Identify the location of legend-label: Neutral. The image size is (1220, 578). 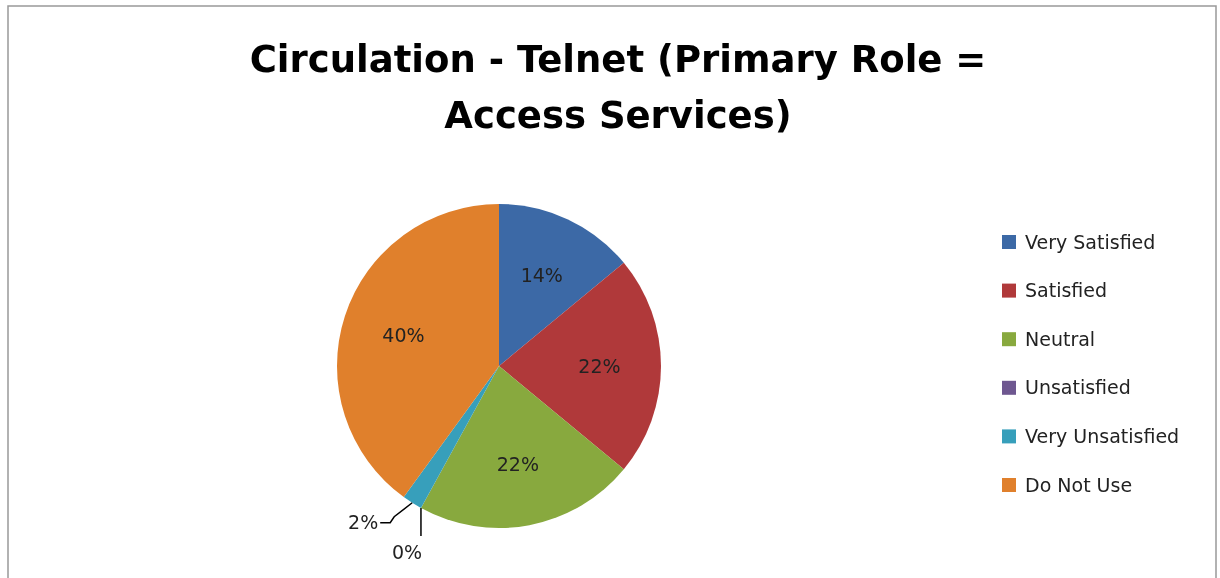
(1060, 338).